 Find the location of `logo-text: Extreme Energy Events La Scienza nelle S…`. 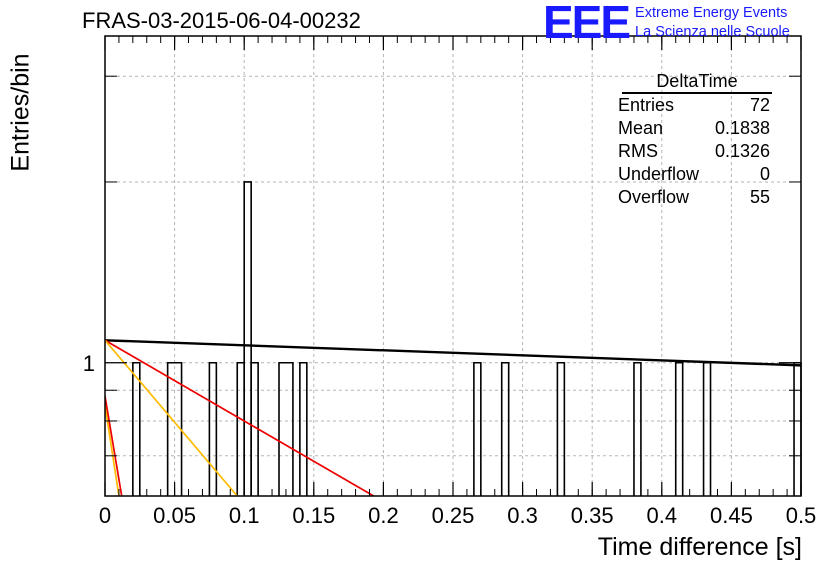

logo-text: Extreme Energy Events La Scienza nelle S… is located at coordinates (712, 23).